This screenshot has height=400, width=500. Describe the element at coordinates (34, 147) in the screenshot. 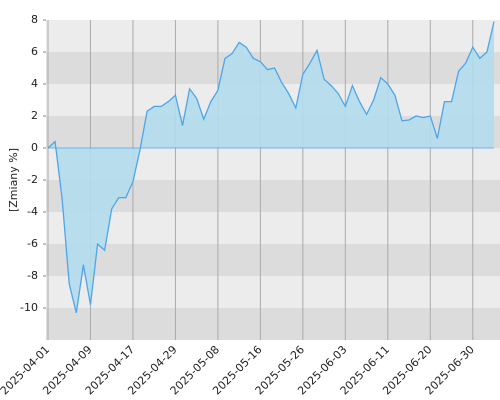

I see `y-tick-label: 0` at that location.